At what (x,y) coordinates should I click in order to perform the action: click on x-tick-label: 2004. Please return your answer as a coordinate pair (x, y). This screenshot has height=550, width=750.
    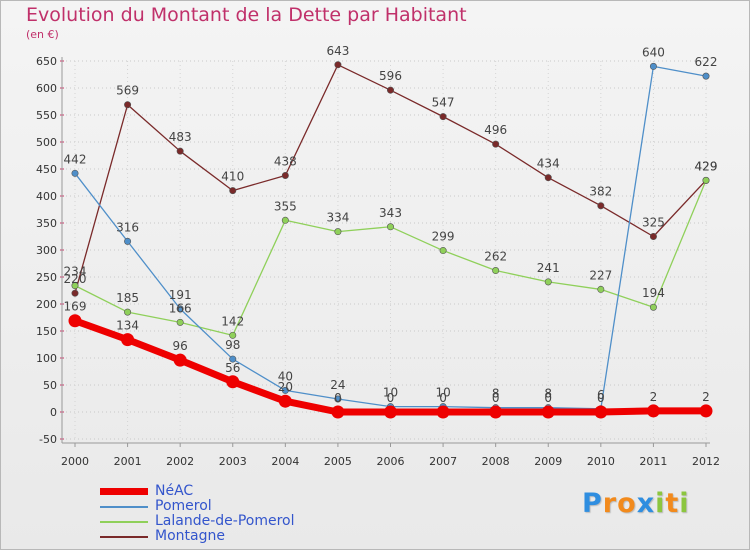
    Looking at the image, I should click on (285, 461).